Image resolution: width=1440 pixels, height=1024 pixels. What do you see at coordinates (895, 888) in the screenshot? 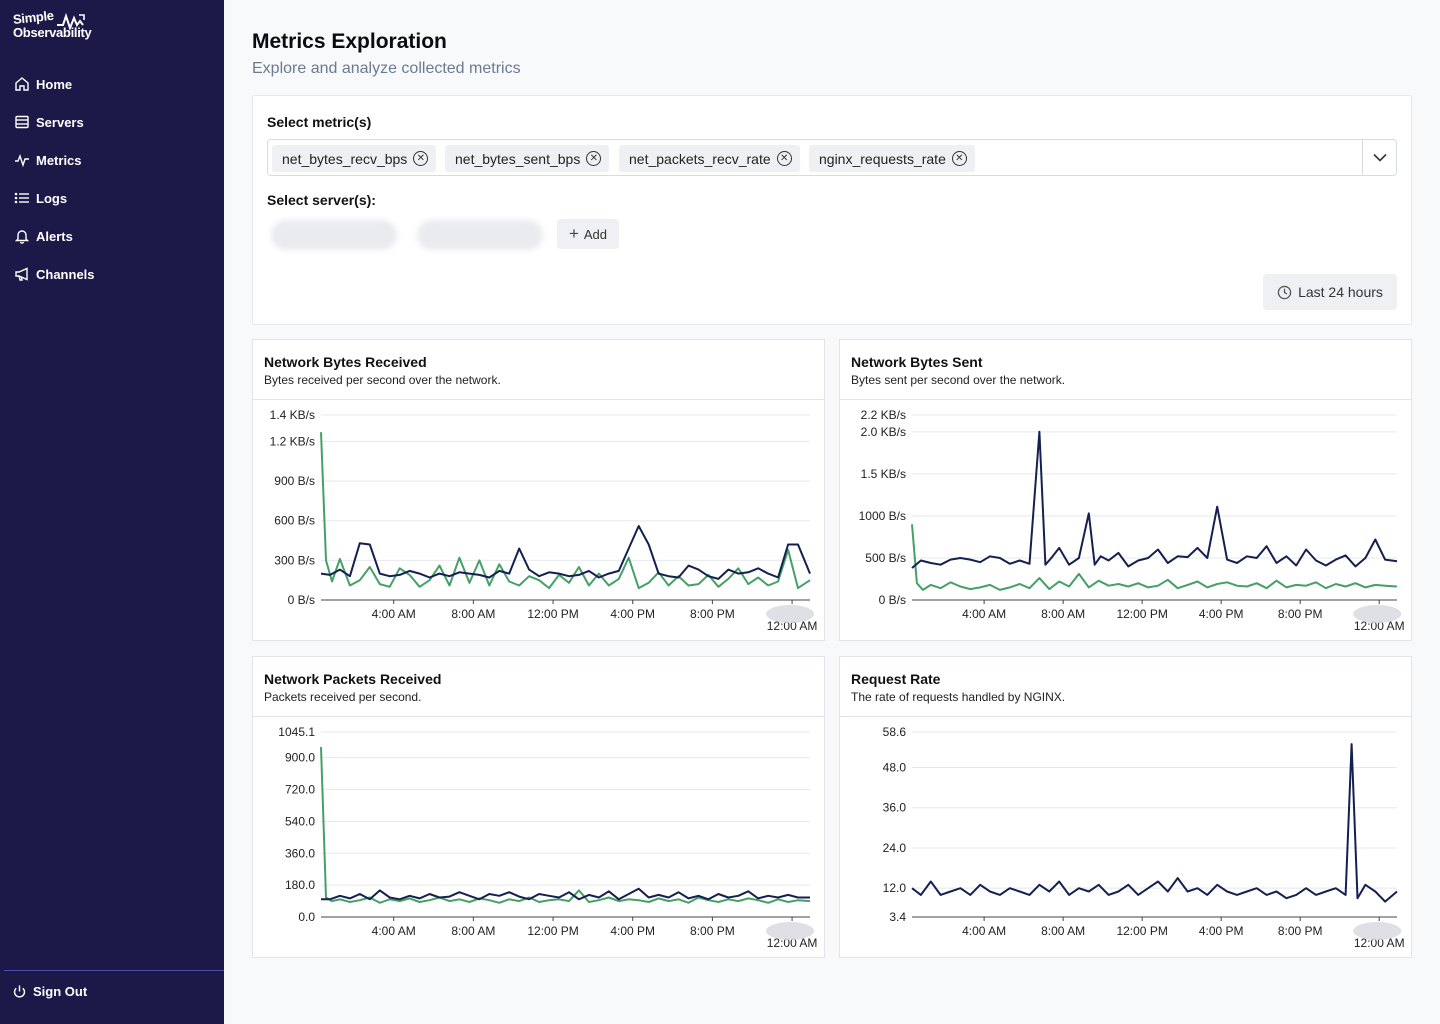
I see `y-tick-label: 12.0` at bounding box center [895, 888].